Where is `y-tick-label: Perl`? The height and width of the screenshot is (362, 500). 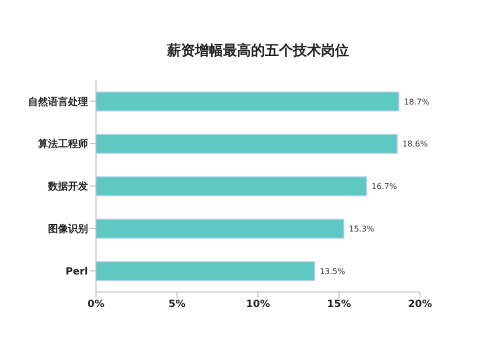
y-tick-label: Perl is located at coordinates (77, 272).